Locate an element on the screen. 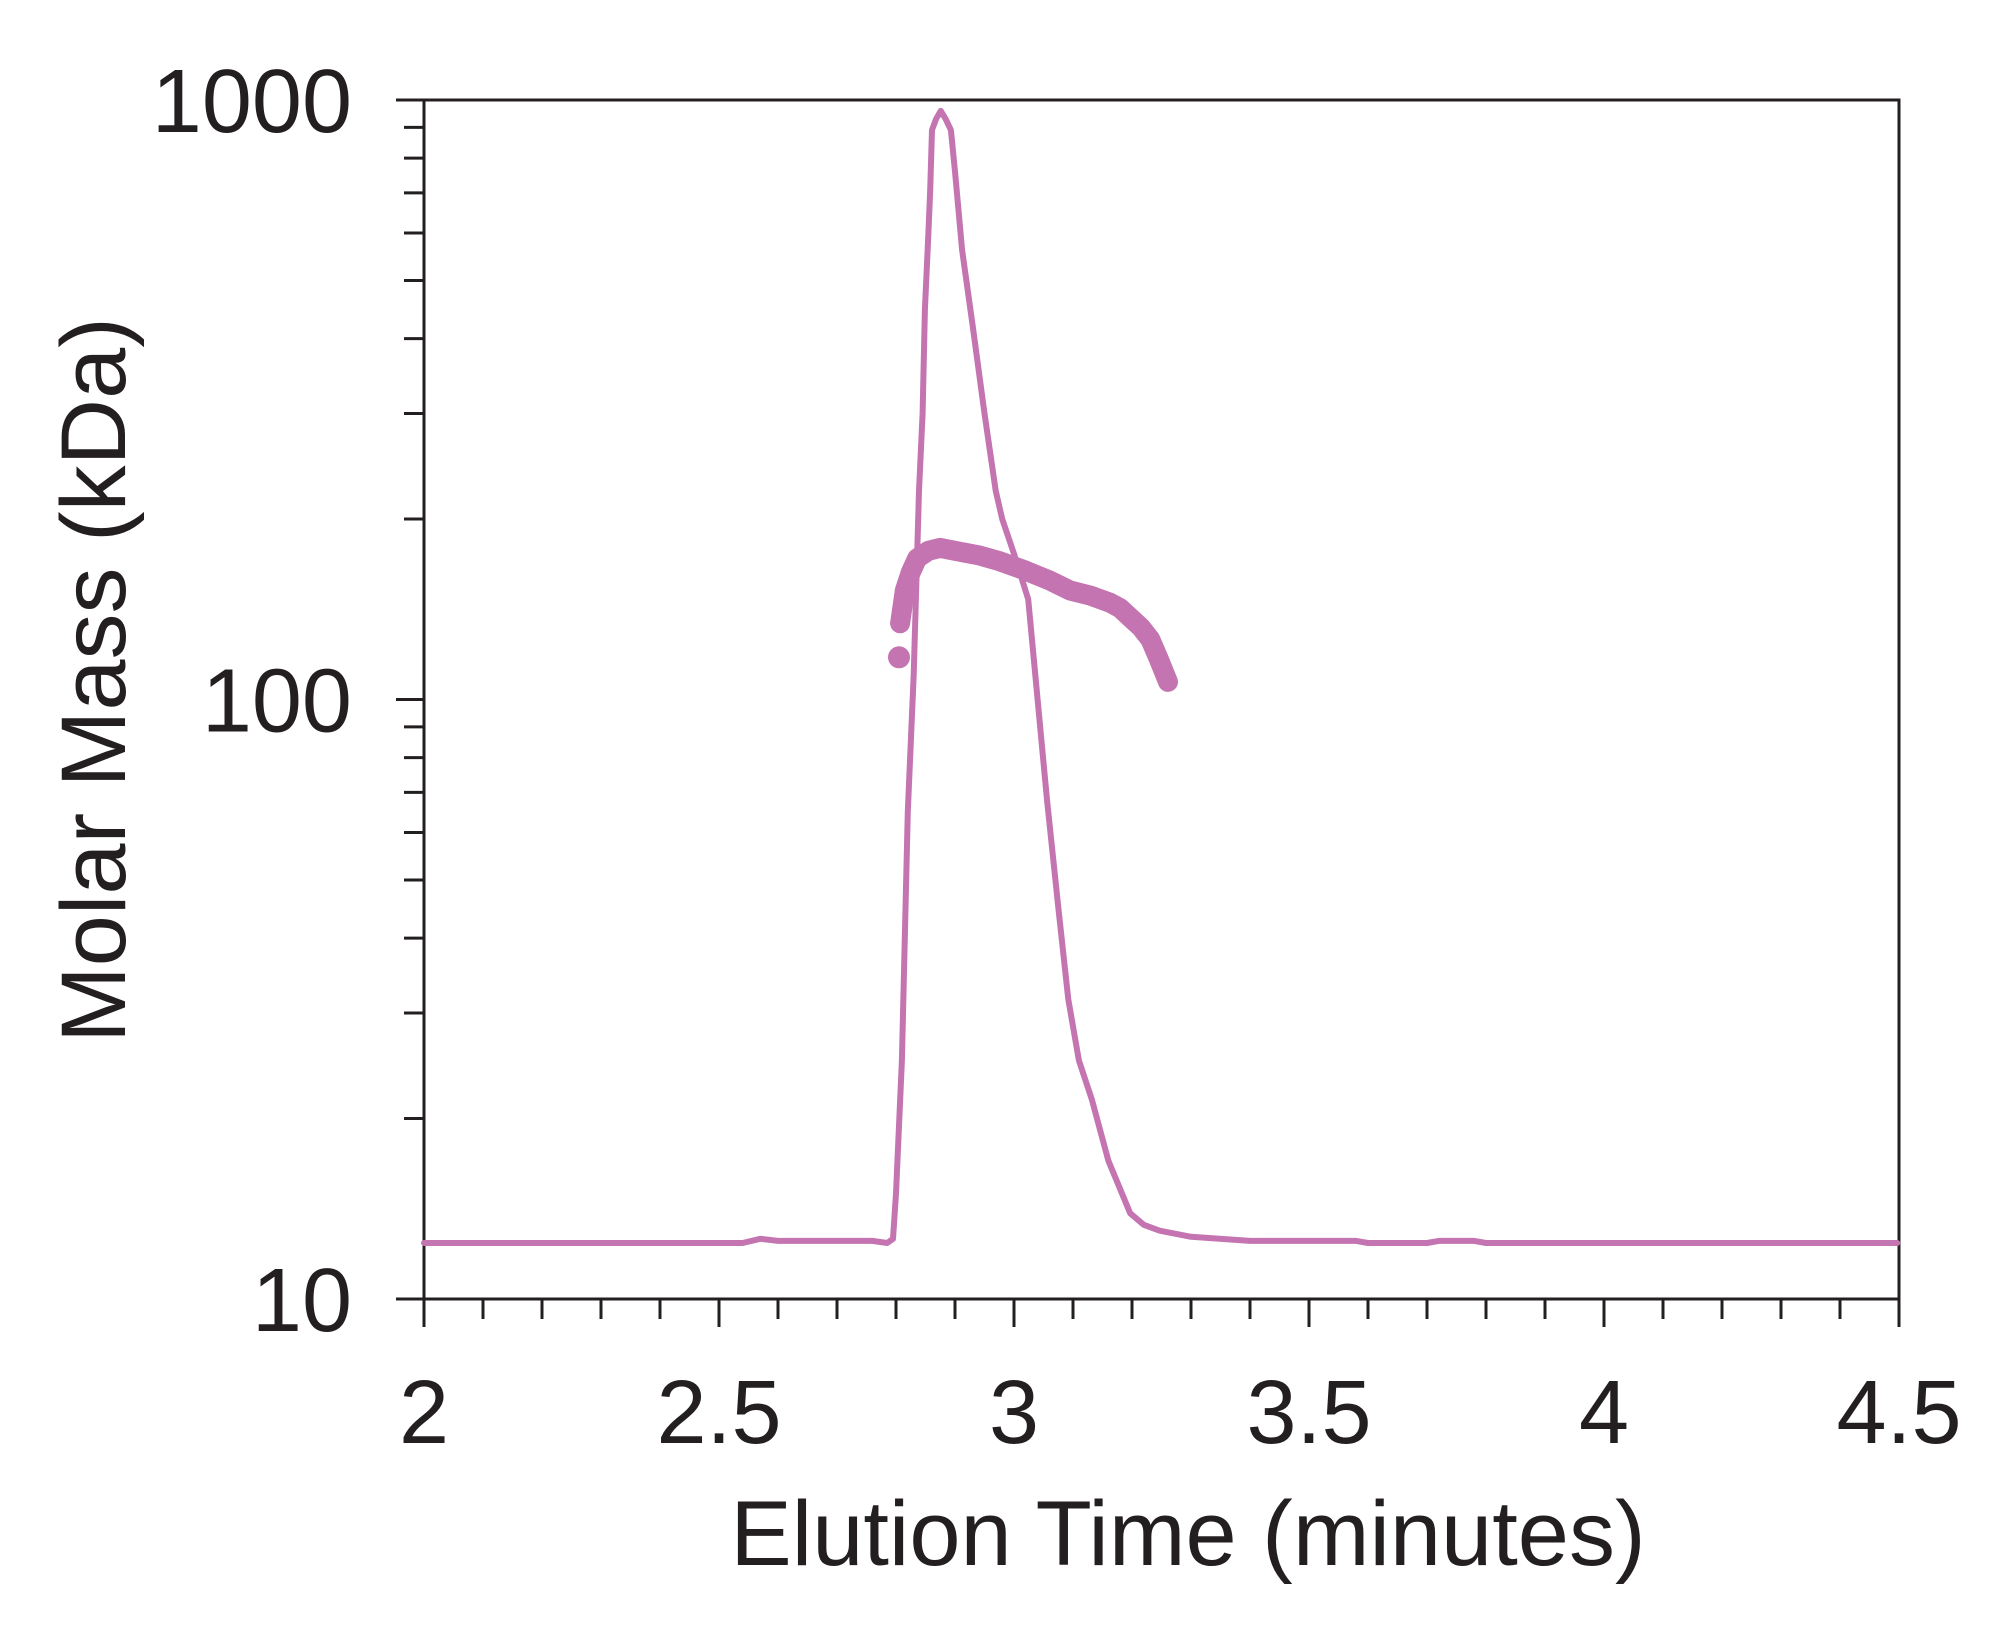  x-axis-title: Elution Time (minutes) is located at coordinates (1187, 1534).